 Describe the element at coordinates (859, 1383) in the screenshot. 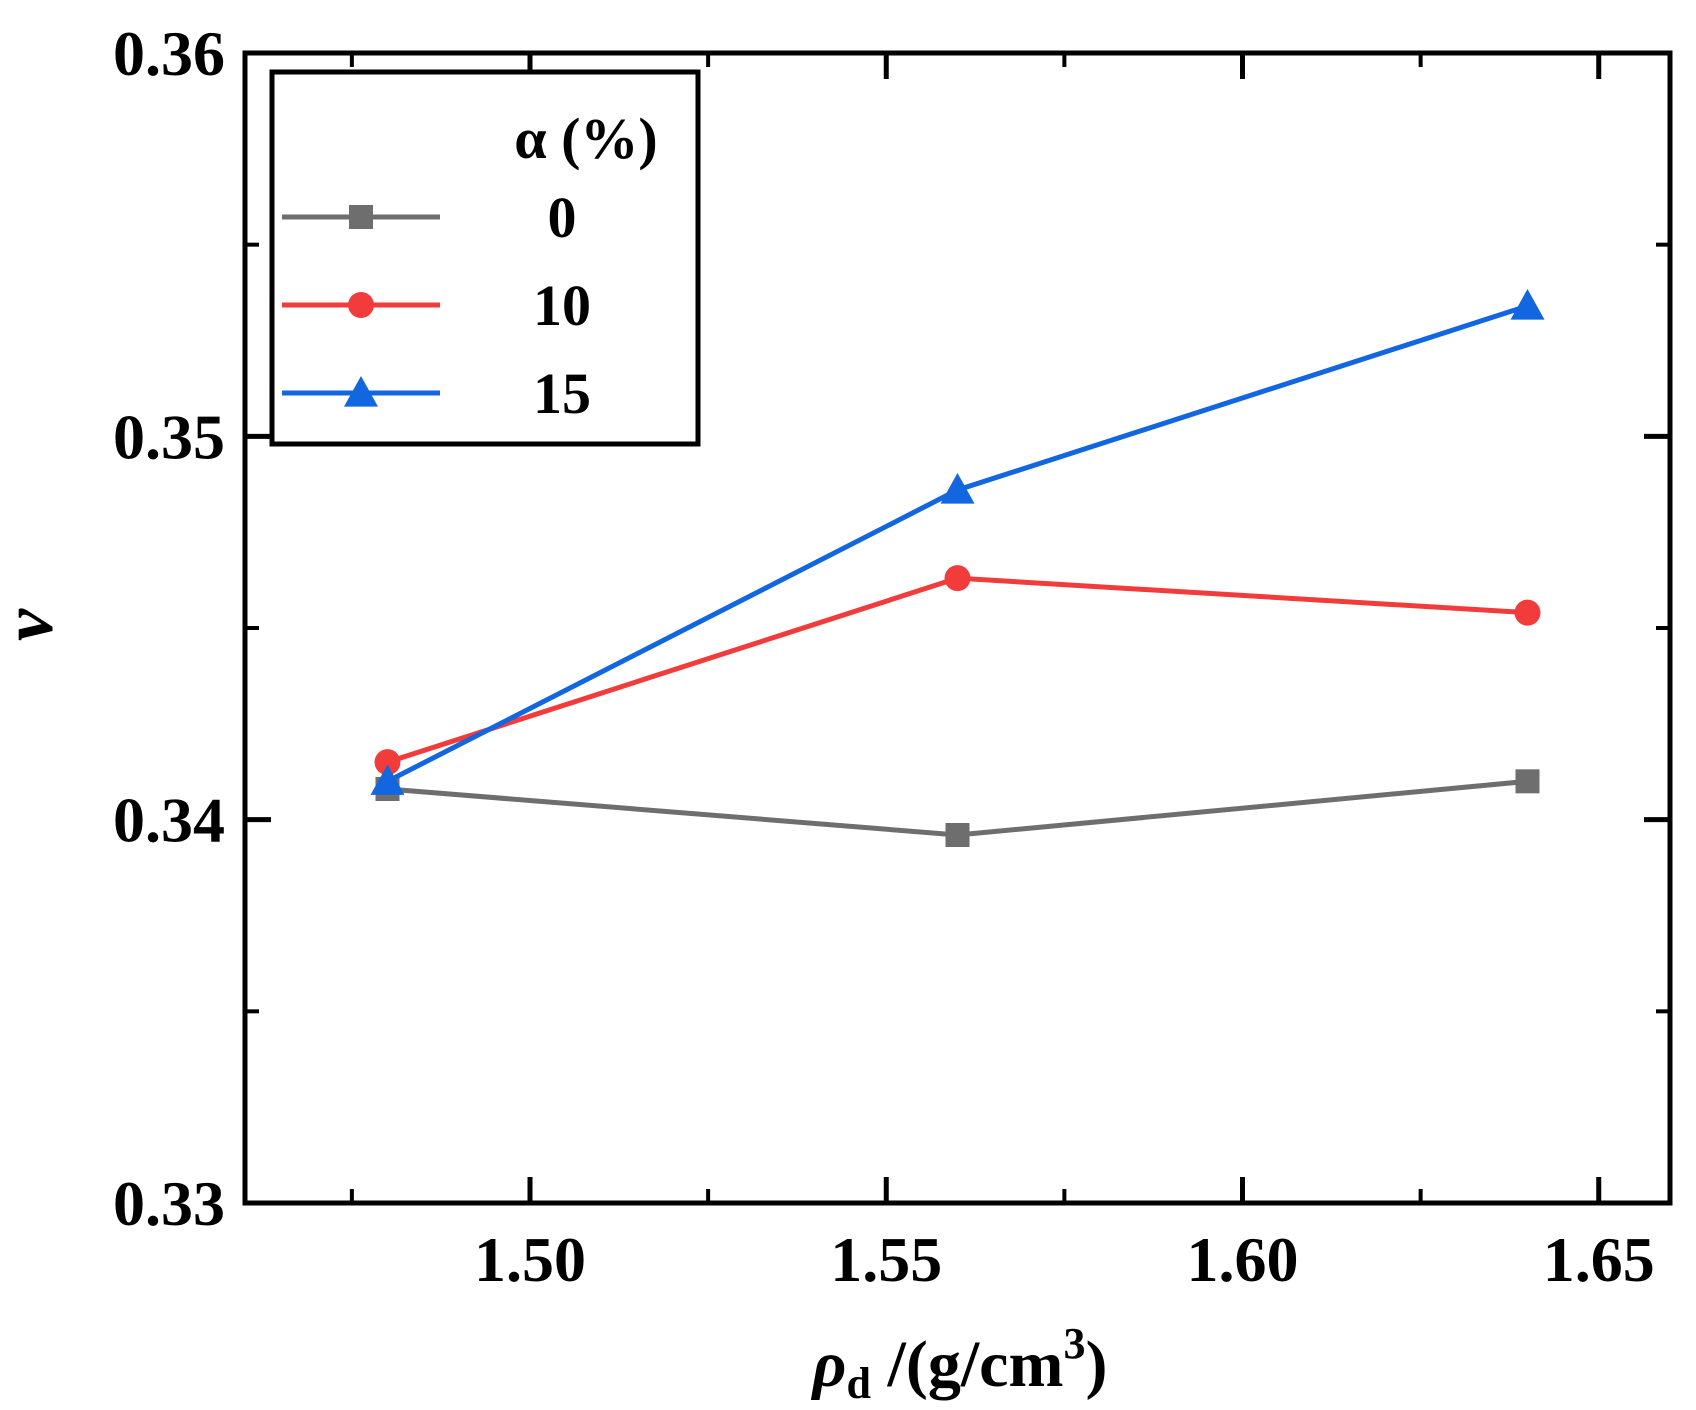

I see `x-axis-label-subscript: d` at that location.